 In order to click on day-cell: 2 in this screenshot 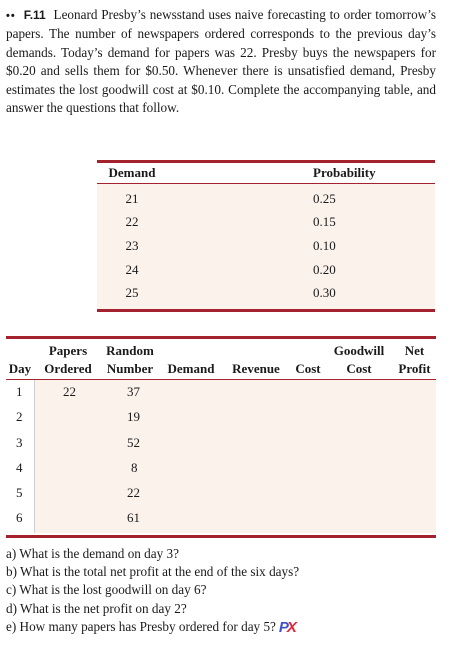, I will do `click(19, 417)`.